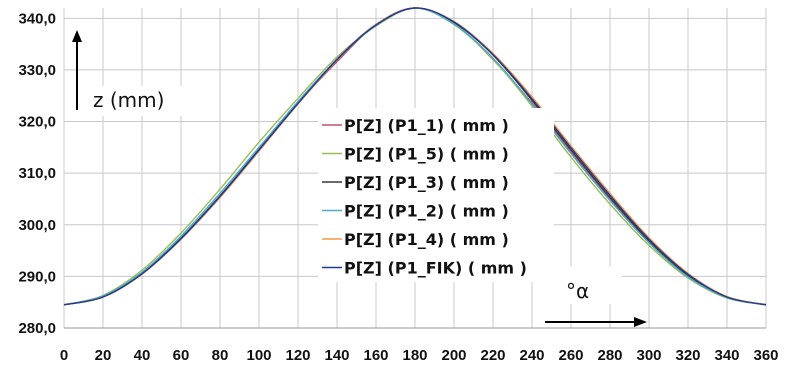 This screenshot has height=366, width=791. Describe the element at coordinates (135, 73) in the screenshot. I see `y-annotation: z (mm)` at that location.